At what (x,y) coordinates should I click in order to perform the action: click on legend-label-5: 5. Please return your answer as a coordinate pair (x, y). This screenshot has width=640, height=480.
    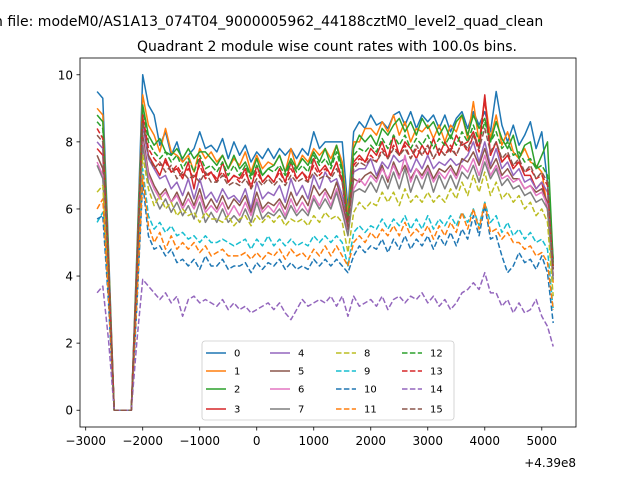
    Looking at the image, I should click on (301, 372).